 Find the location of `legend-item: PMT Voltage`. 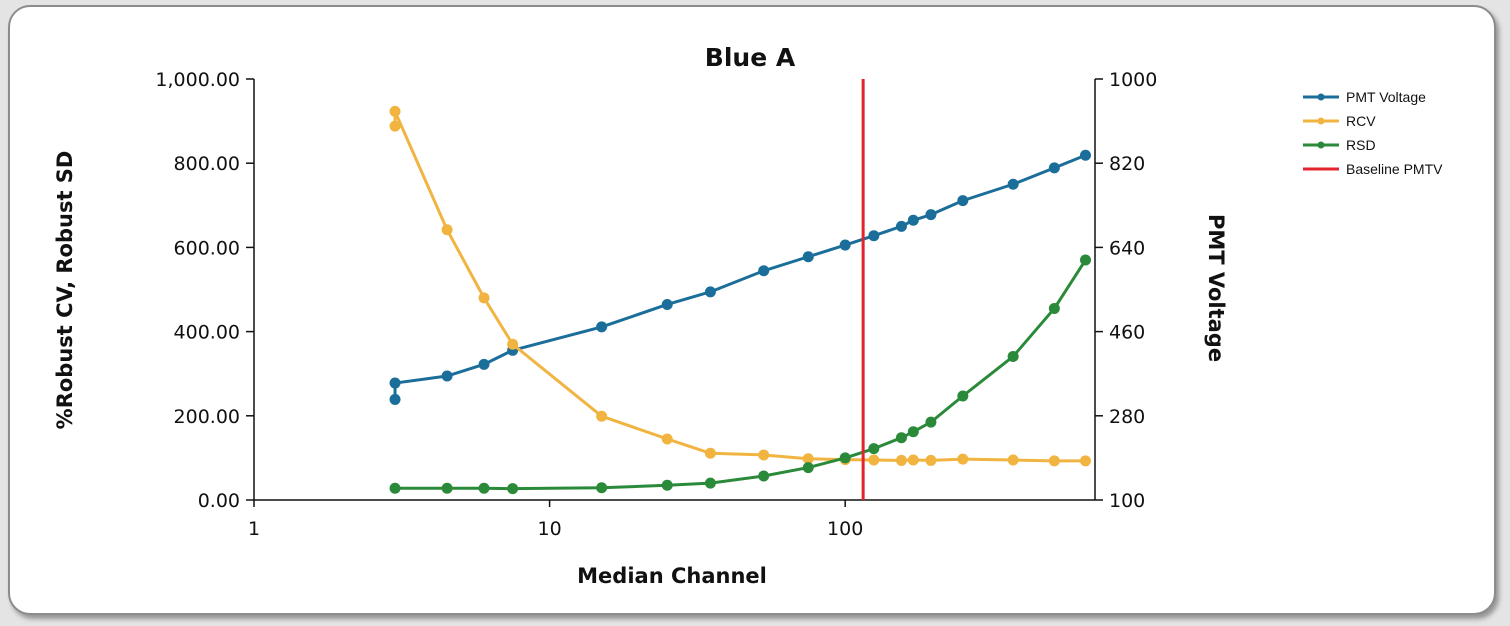

legend-item: PMT Voltage is located at coordinates (1364, 97).